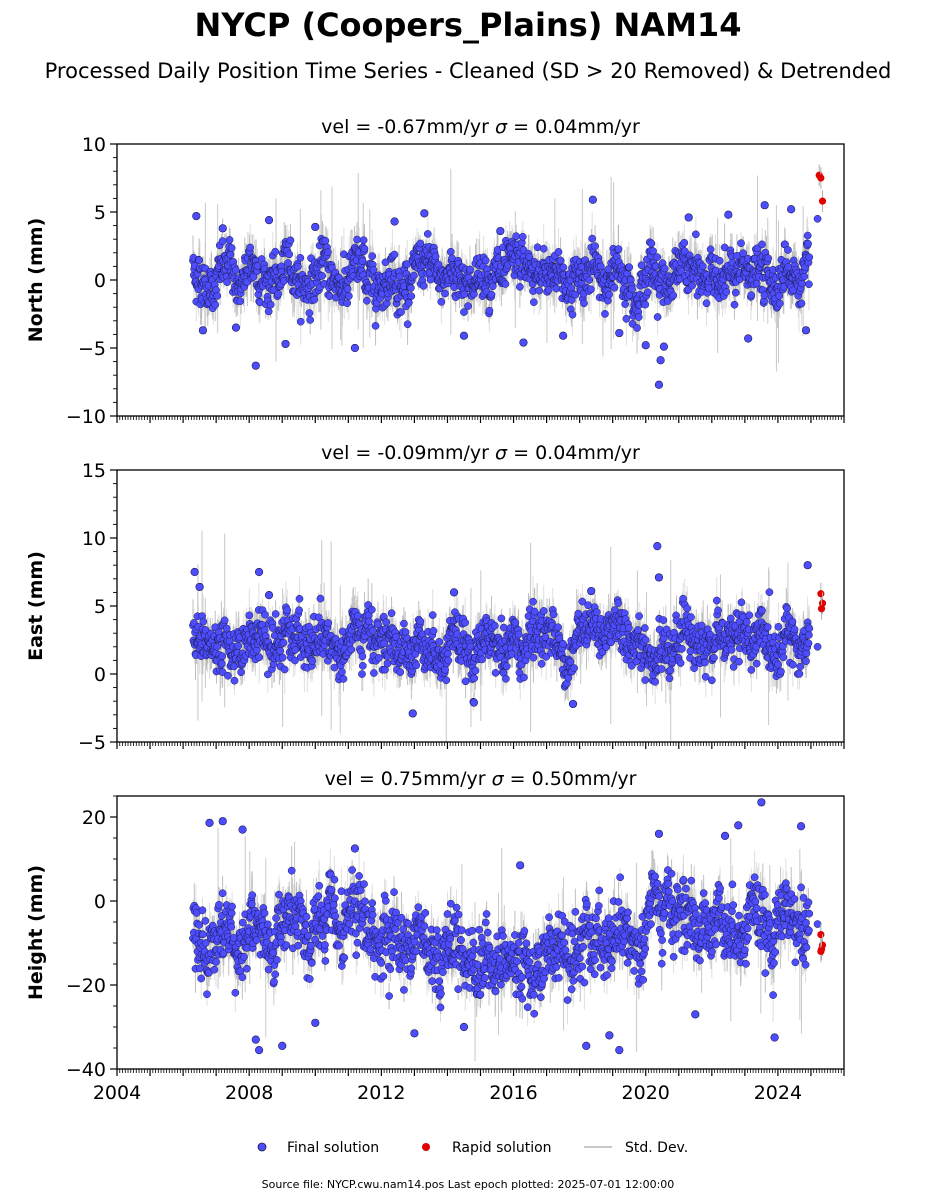  I want to click on north-y-tick-label: 5, so click(100, 213).